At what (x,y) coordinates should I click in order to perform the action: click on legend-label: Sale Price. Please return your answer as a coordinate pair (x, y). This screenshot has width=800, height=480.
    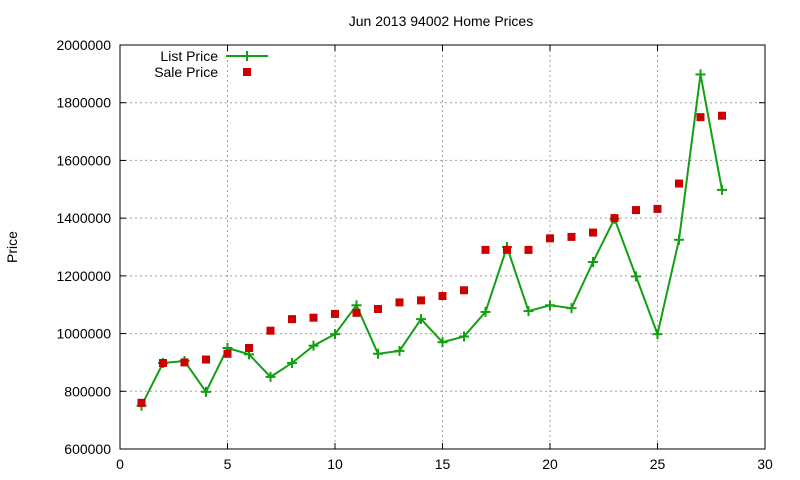
    Looking at the image, I should click on (186, 72).